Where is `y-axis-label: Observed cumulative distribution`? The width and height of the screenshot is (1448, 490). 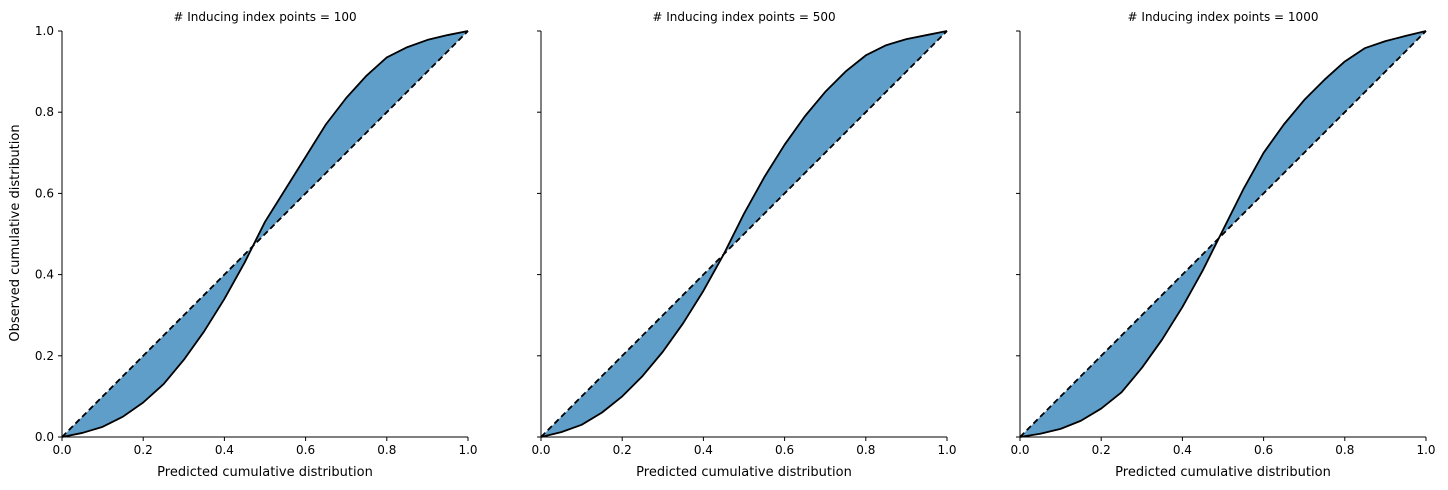 y-axis-label: Observed cumulative distribution is located at coordinates (15, 232).